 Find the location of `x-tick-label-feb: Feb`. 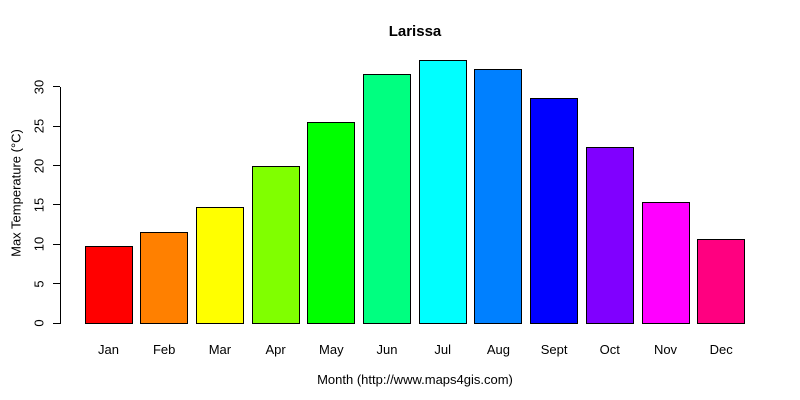

x-tick-label-feb: Feb is located at coordinates (164, 349).